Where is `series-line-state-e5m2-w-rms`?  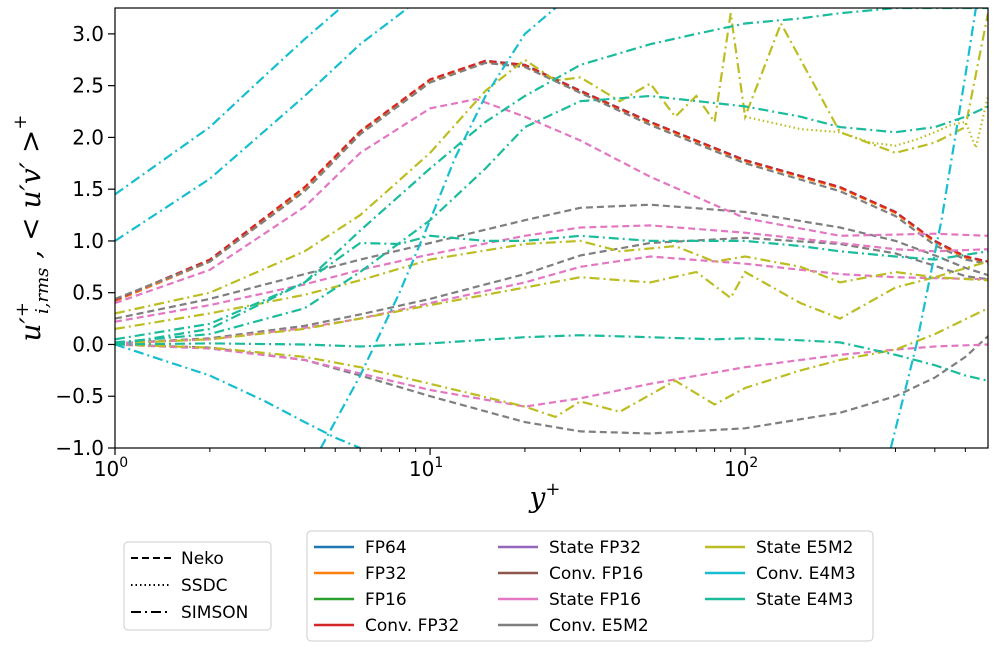 series-line-state-e5m2-w-rms is located at coordinates (551, 284).